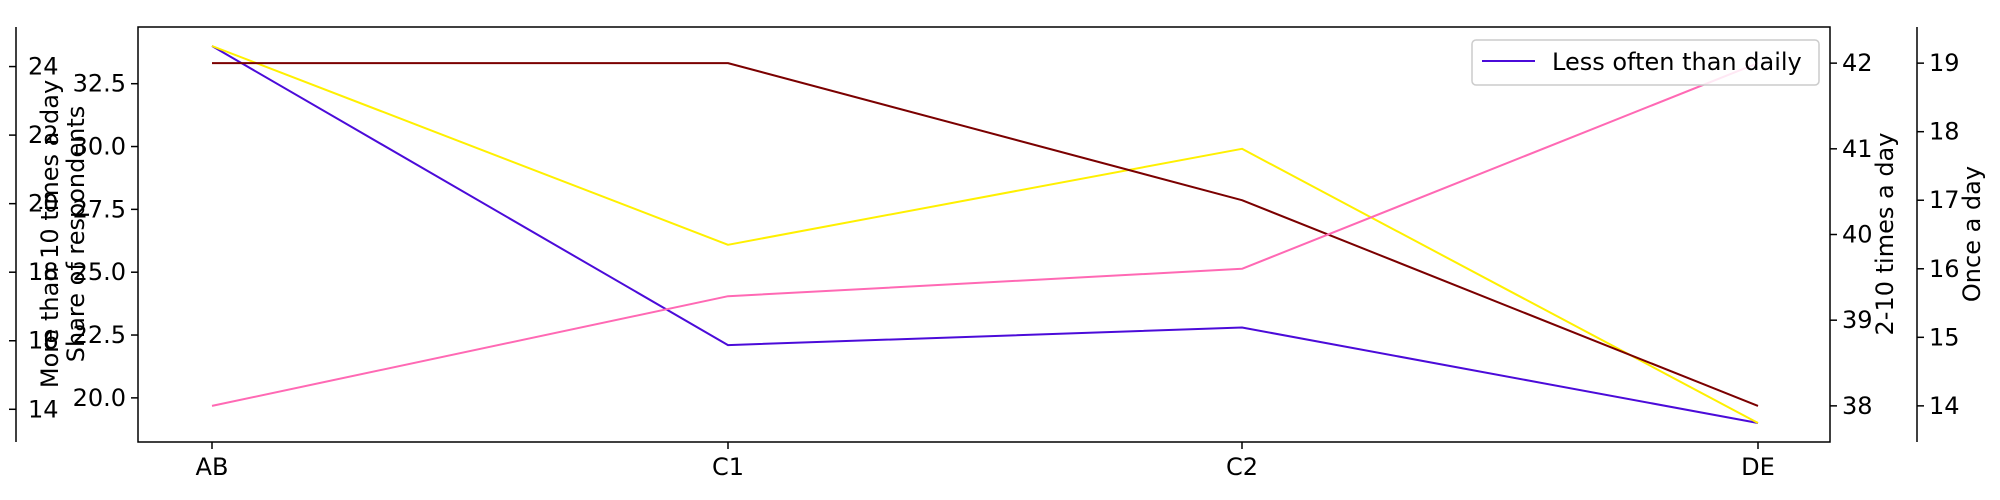 Image resolution: width=2000 pixels, height=500 pixels. I want to click on y-axis-two10: 38 39 40 41 42 2-10 times a day, so click(1864, 234).